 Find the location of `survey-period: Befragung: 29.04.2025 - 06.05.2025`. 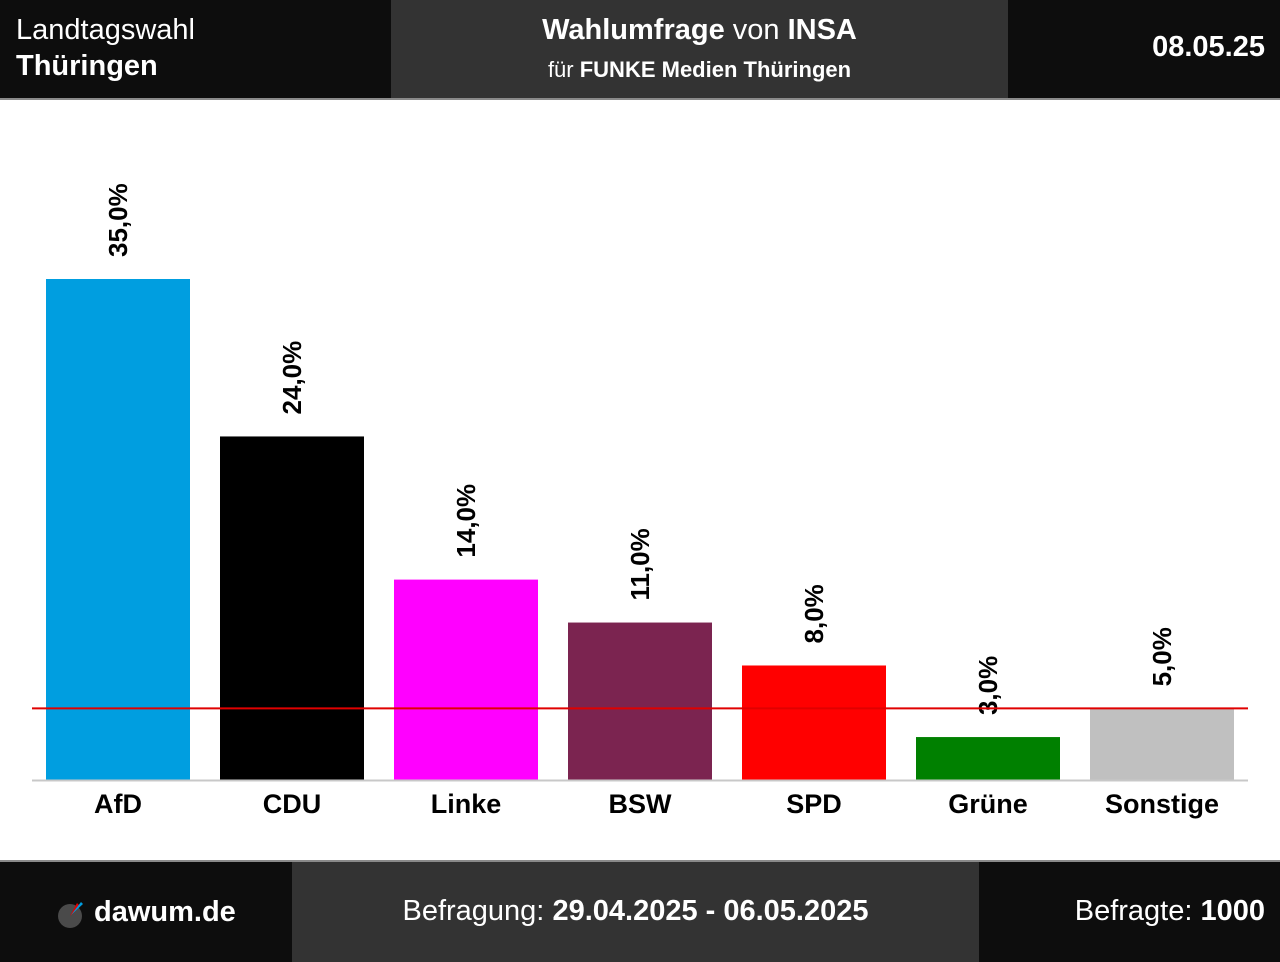

survey-period: Befragung: 29.04.2025 - 06.05.2025 is located at coordinates (635, 911).